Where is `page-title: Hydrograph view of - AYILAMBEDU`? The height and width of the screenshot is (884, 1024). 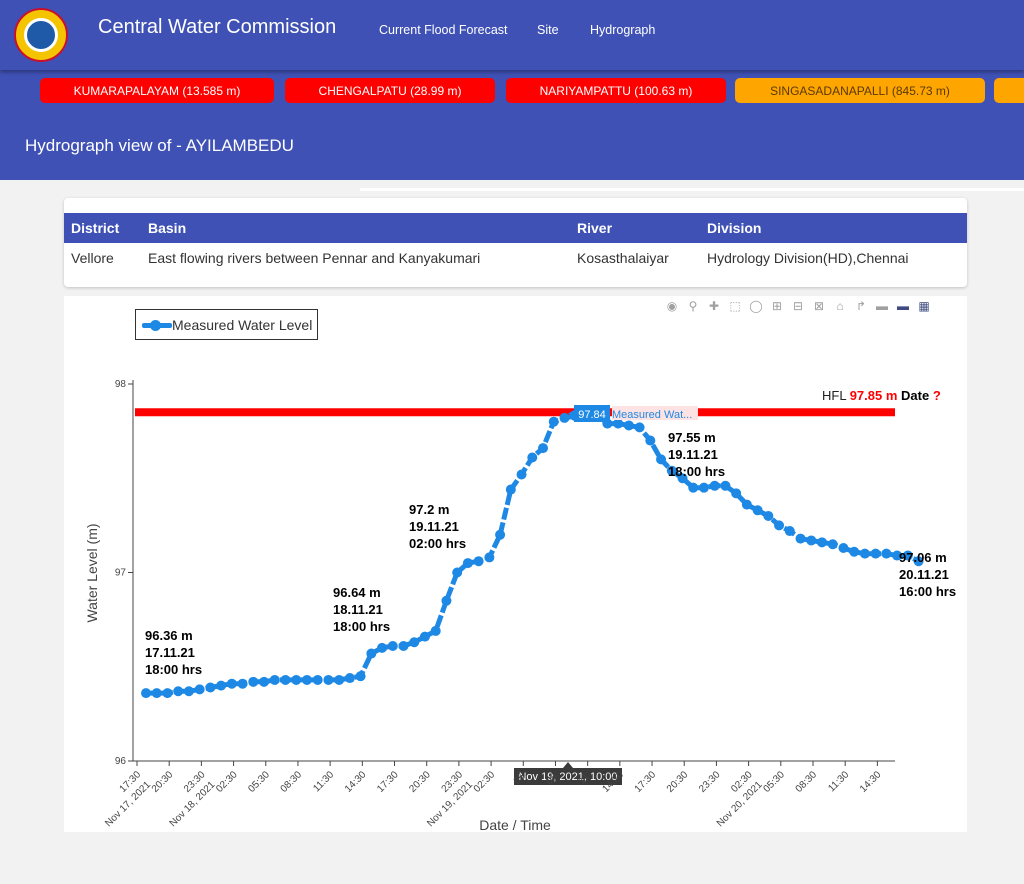 page-title: Hydrograph view of - AYILAMBEDU is located at coordinates (159, 145).